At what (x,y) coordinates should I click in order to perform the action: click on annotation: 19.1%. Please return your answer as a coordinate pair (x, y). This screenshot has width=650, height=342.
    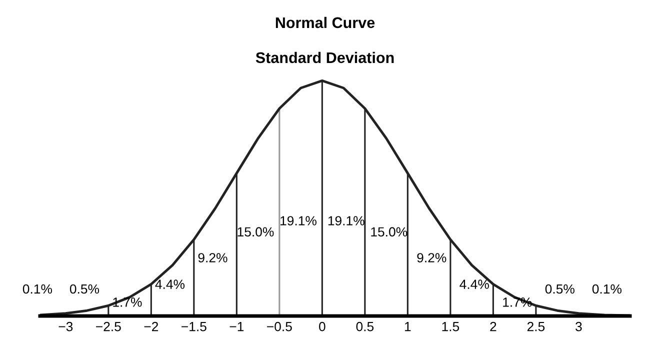
    Looking at the image, I should click on (298, 221).